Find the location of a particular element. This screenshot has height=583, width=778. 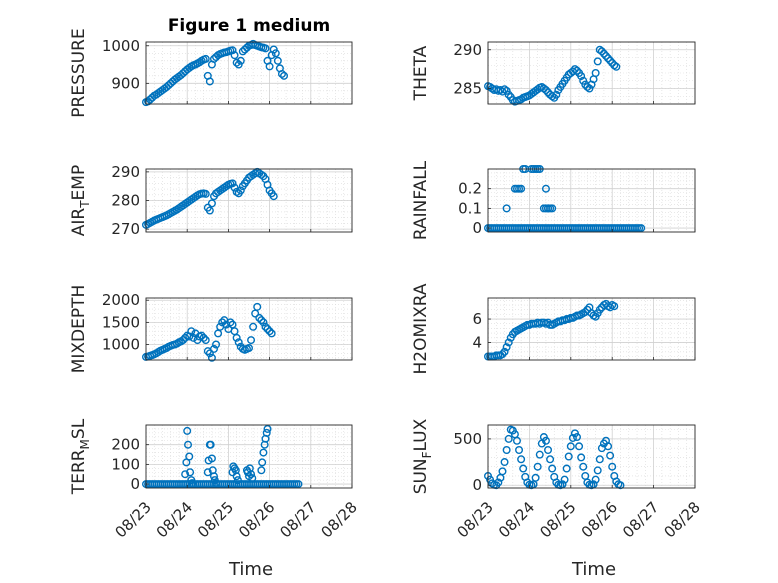

minor-grid is located at coordinates (591, 329).